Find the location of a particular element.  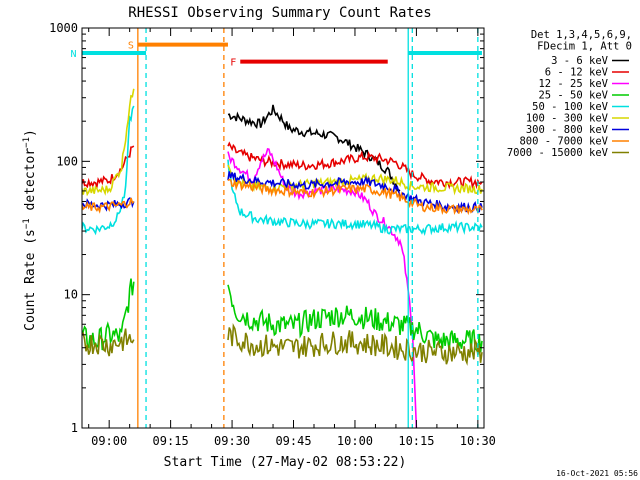

legend-header-line-0: Det 1,3,4,5,6,9, is located at coordinates (581, 35).